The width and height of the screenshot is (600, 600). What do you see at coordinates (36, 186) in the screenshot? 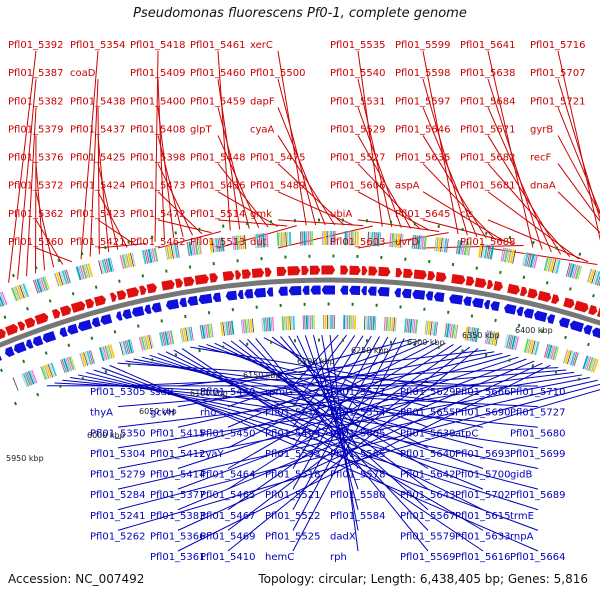
I see `forward-gene-label: Pfl01_5372` at bounding box center [36, 186].